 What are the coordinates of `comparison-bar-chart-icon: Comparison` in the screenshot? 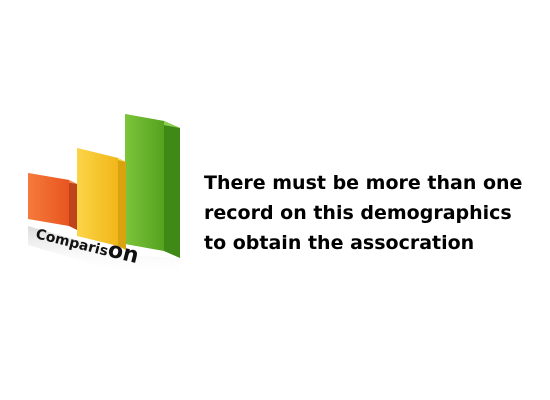 It's located at (104, 194).